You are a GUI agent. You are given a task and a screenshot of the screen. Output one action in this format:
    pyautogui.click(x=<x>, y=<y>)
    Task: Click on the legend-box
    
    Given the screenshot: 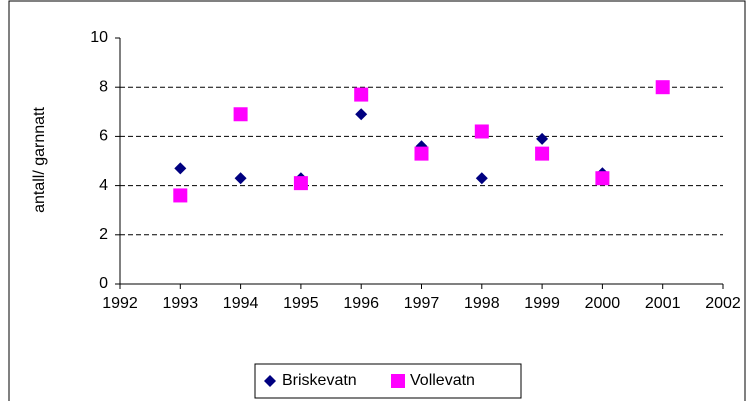 What is the action you would take?
    pyautogui.click(x=388, y=381)
    